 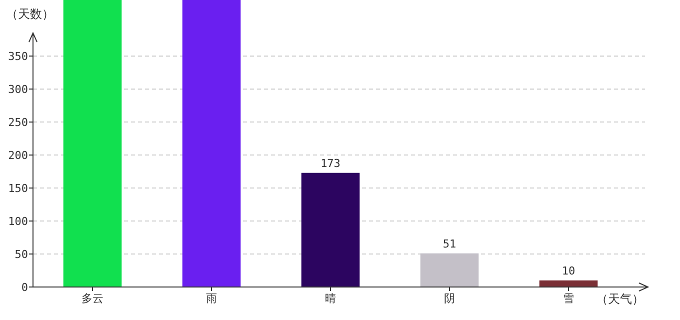 What do you see at coordinates (18, 123) in the screenshot?
I see `y-tick-label: 250` at bounding box center [18, 123].